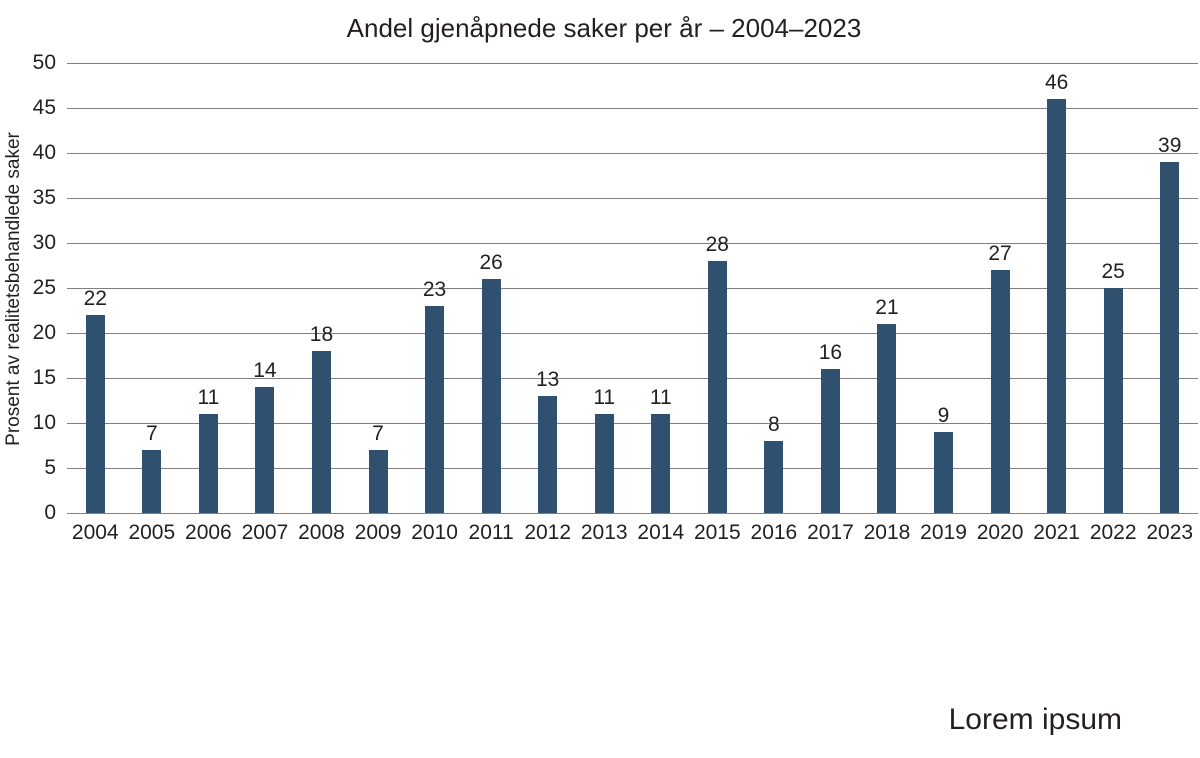 This screenshot has width=1200, height=758. I want to click on x-axis-tick-label: 2020, so click(1000, 532).